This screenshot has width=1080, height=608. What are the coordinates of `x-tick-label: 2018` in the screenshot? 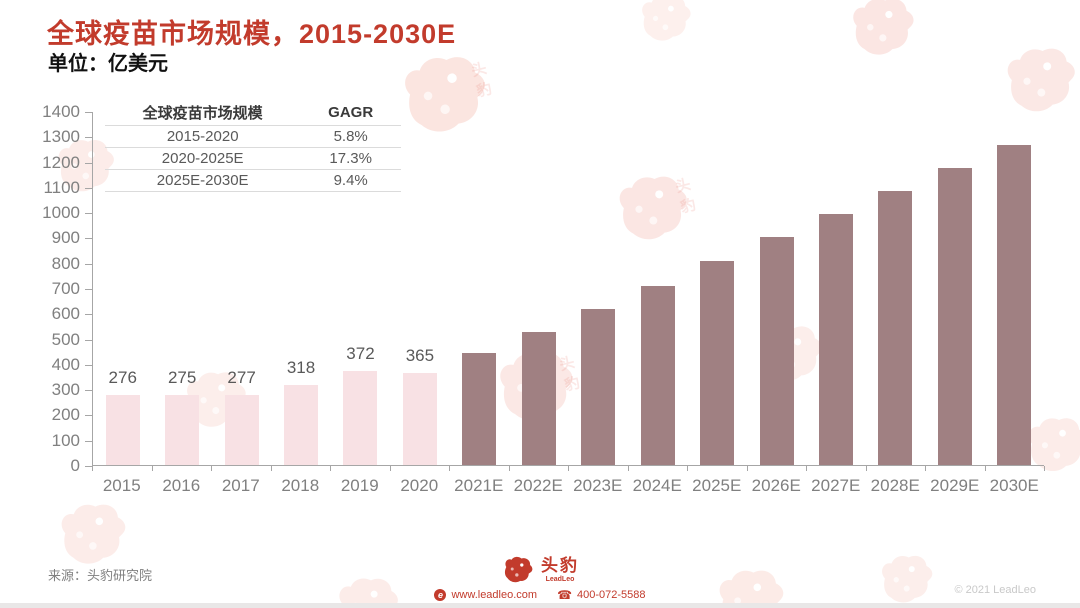 It's located at (300, 485).